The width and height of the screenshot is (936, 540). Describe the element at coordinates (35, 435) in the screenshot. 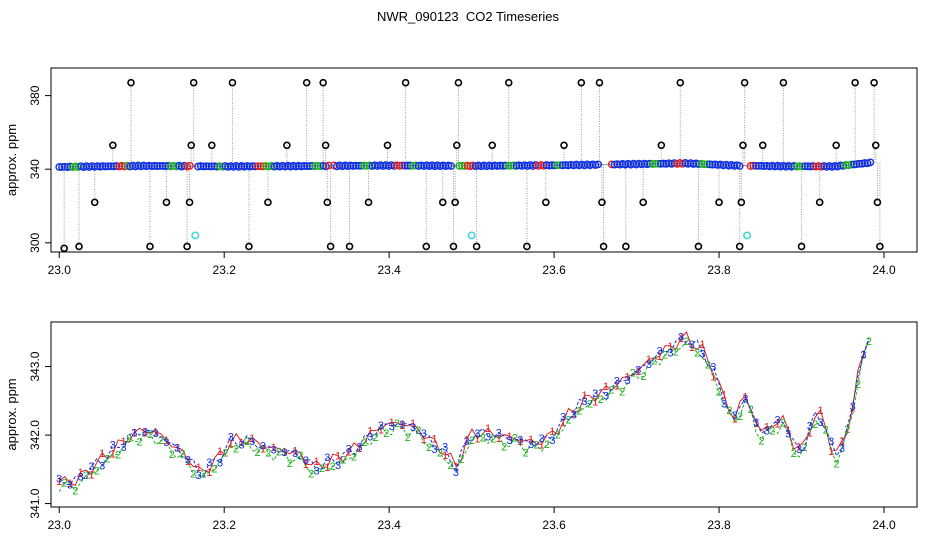

I see `bottom-y-tick-label: 342.0` at that location.